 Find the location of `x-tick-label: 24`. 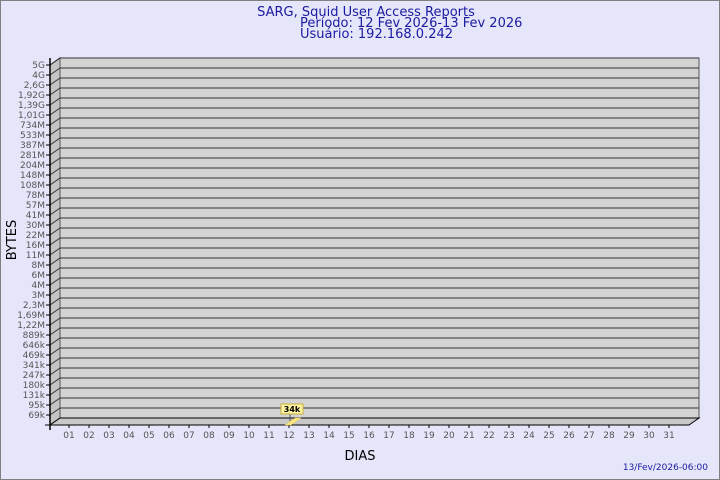

x-tick-label: 24 is located at coordinates (529, 436).